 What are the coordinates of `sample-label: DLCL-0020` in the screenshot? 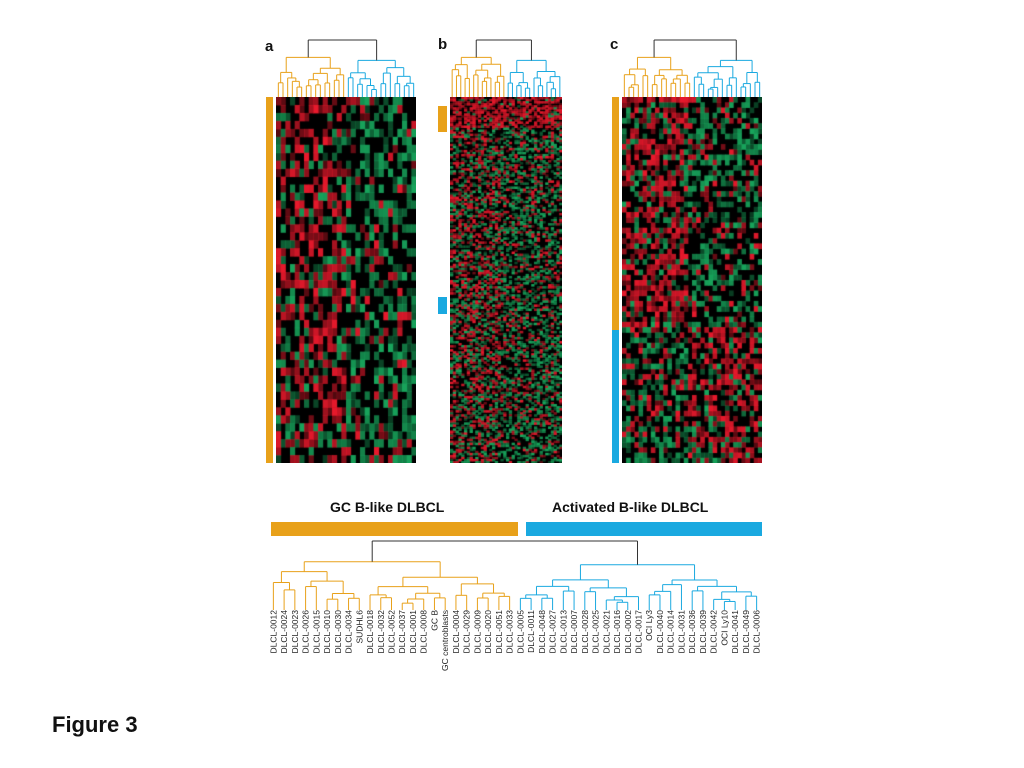 It's located at (488, 632).